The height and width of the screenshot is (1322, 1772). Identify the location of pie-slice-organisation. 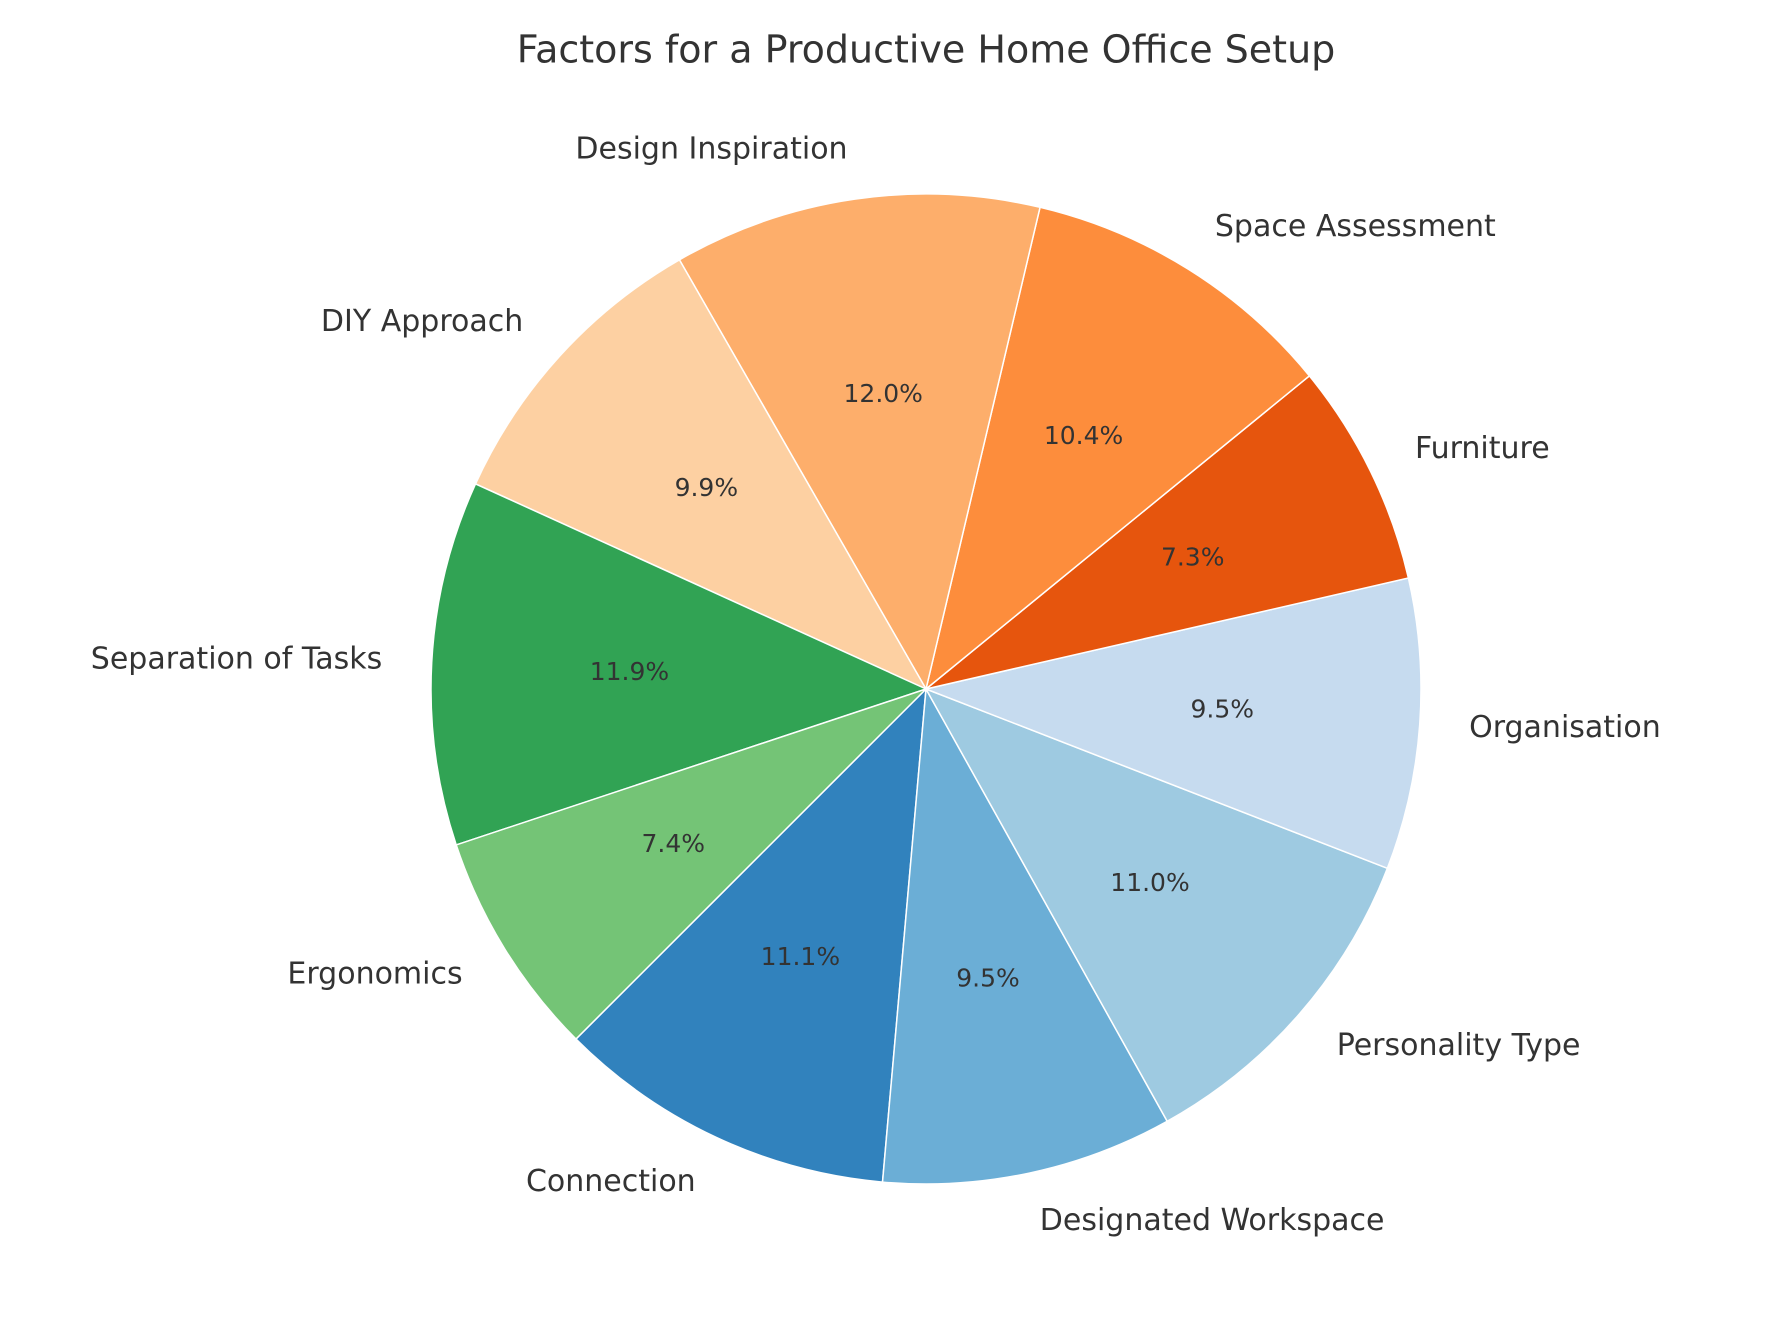
(1172, 723).